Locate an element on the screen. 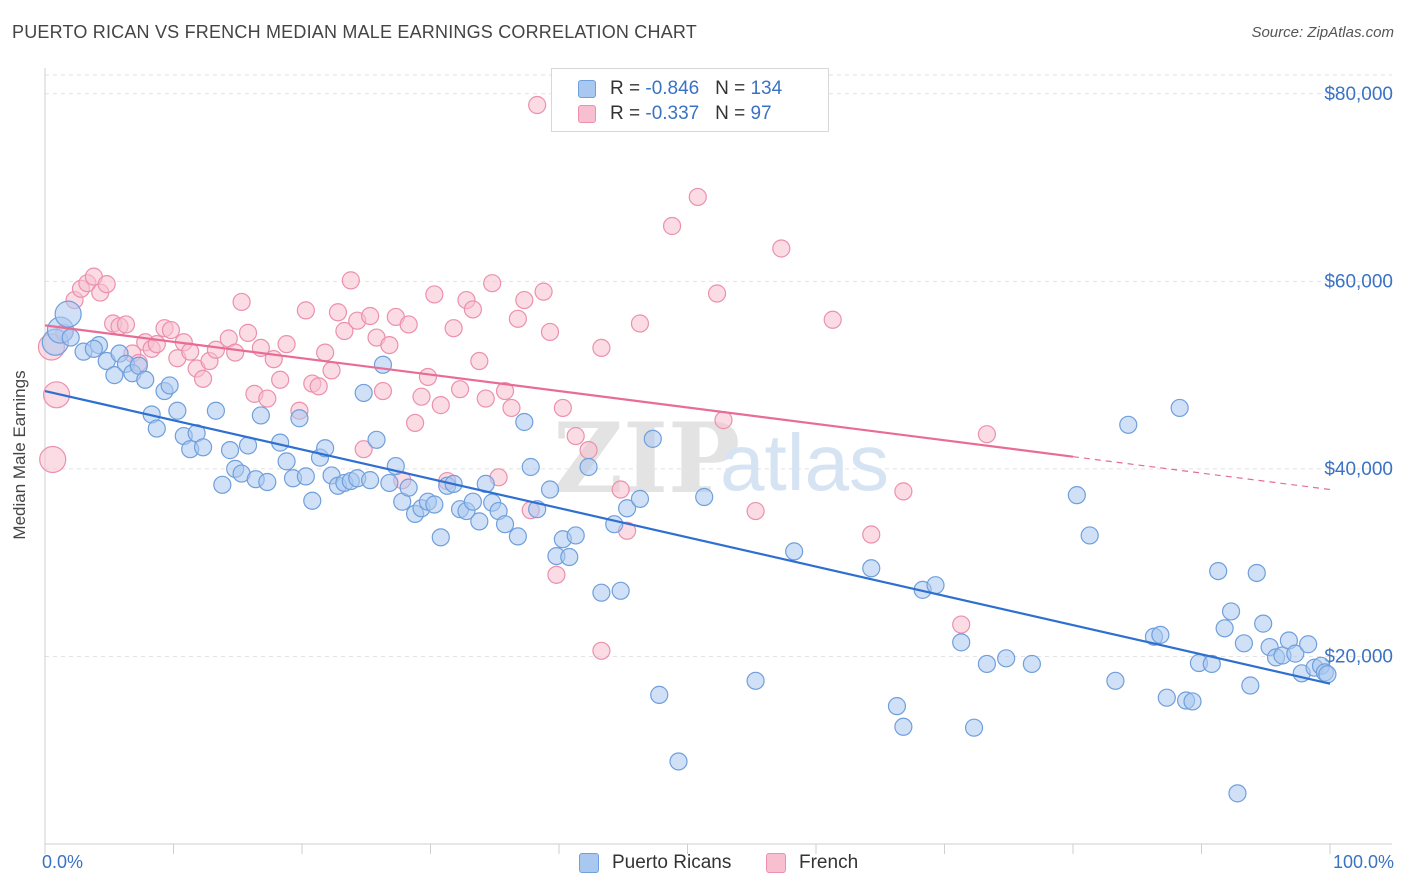 The image size is (1406, 892). x-tick-label-max: 100.0% is located at coordinates (1363, 862).